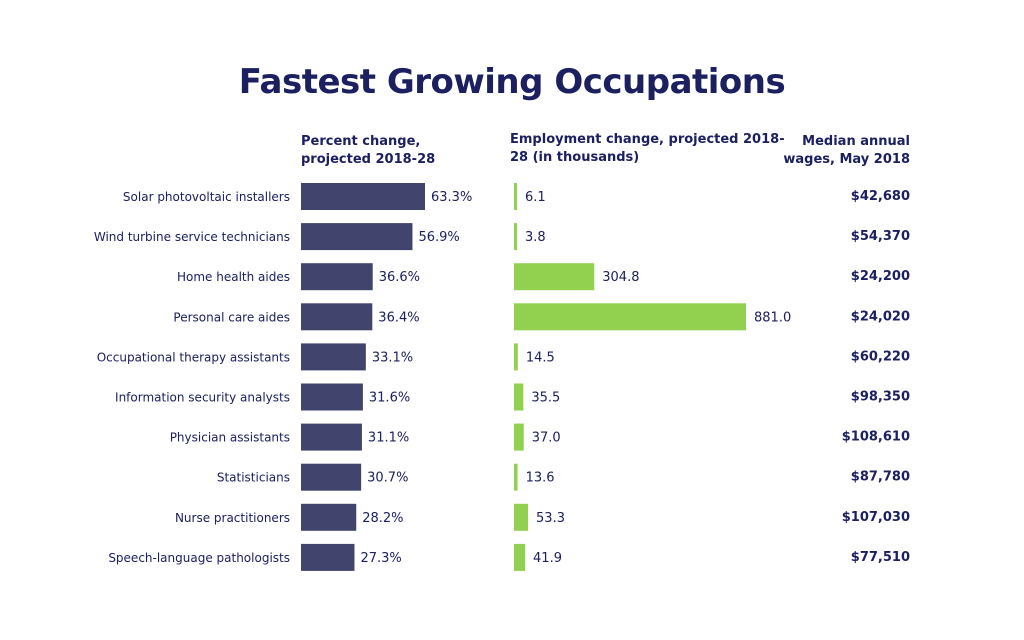 The width and height of the screenshot is (1024, 640). Describe the element at coordinates (535, 197) in the screenshot. I see `employment-value-label: 6.1` at that location.